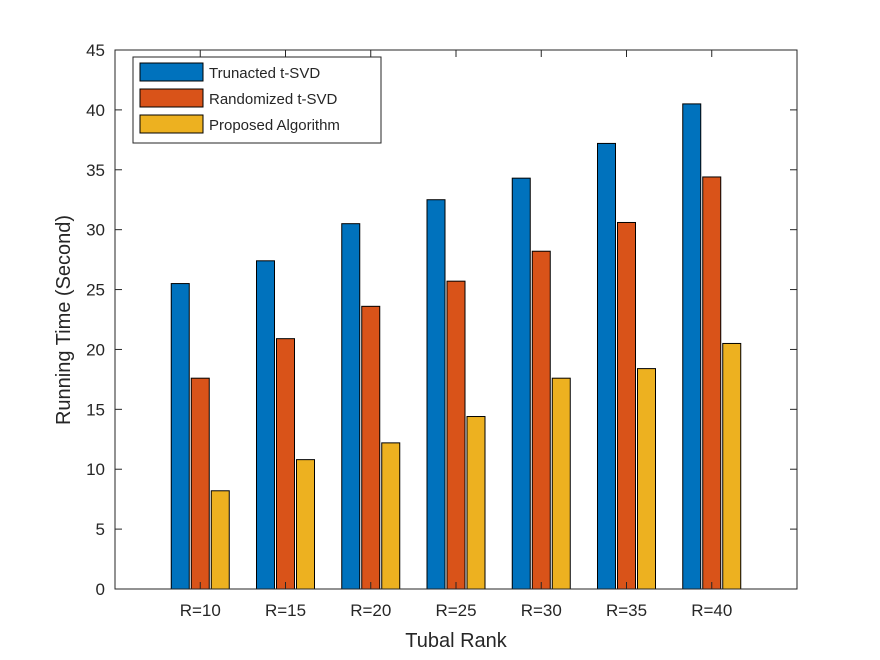 The image size is (880, 660). What do you see at coordinates (100, 529) in the screenshot?
I see `y-tick-label: 5` at bounding box center [100, 529].